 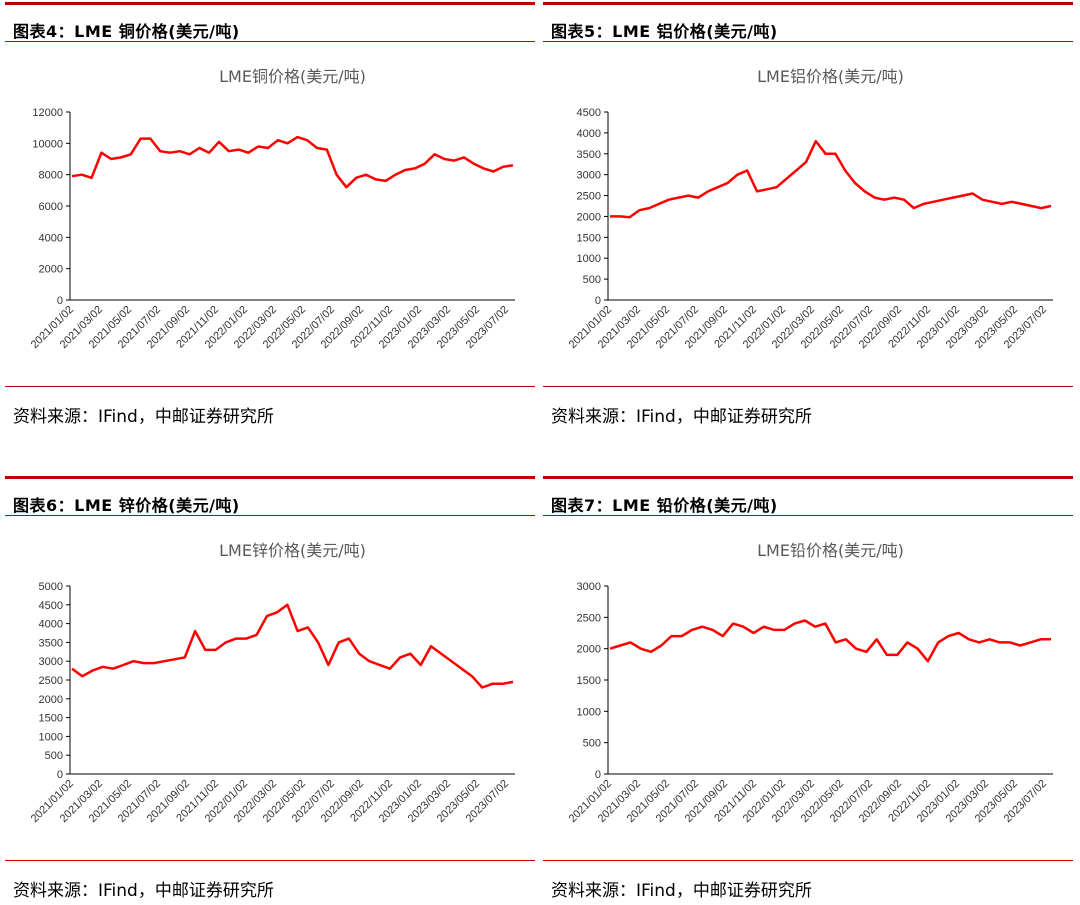 I want to click on panel-title: 图表6：LME 锌价格(美元/吨), so click(x=126, y=505).